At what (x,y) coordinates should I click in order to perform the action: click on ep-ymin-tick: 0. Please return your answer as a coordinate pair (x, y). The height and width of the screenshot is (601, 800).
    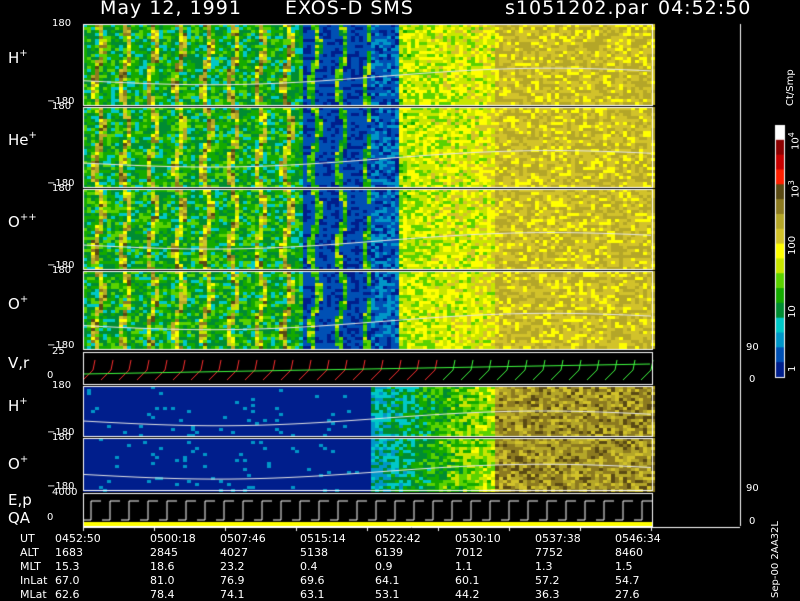
    Looking at the image, I should click on (50, 517).